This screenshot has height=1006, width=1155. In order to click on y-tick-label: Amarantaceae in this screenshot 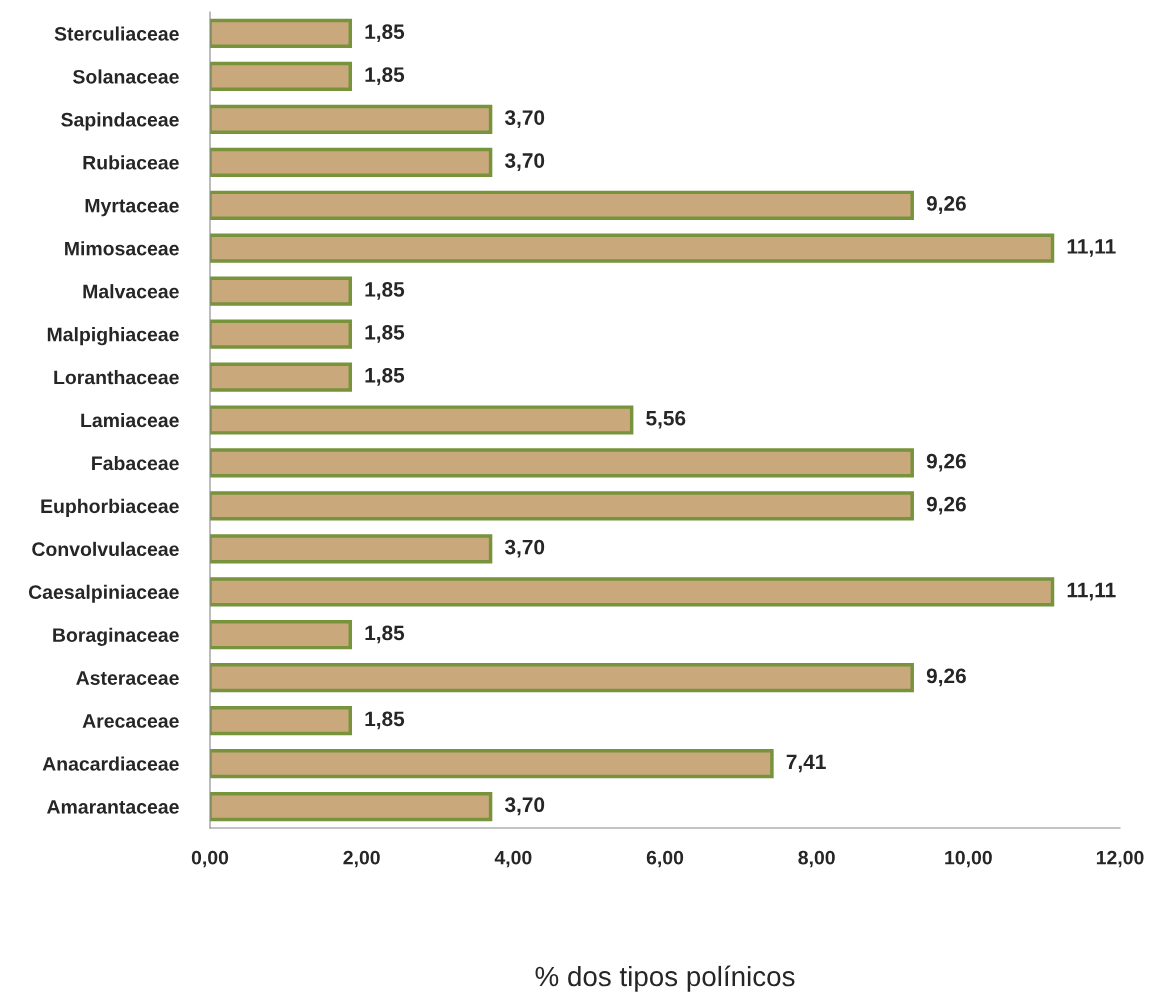, I will do `click(112, 807)`.